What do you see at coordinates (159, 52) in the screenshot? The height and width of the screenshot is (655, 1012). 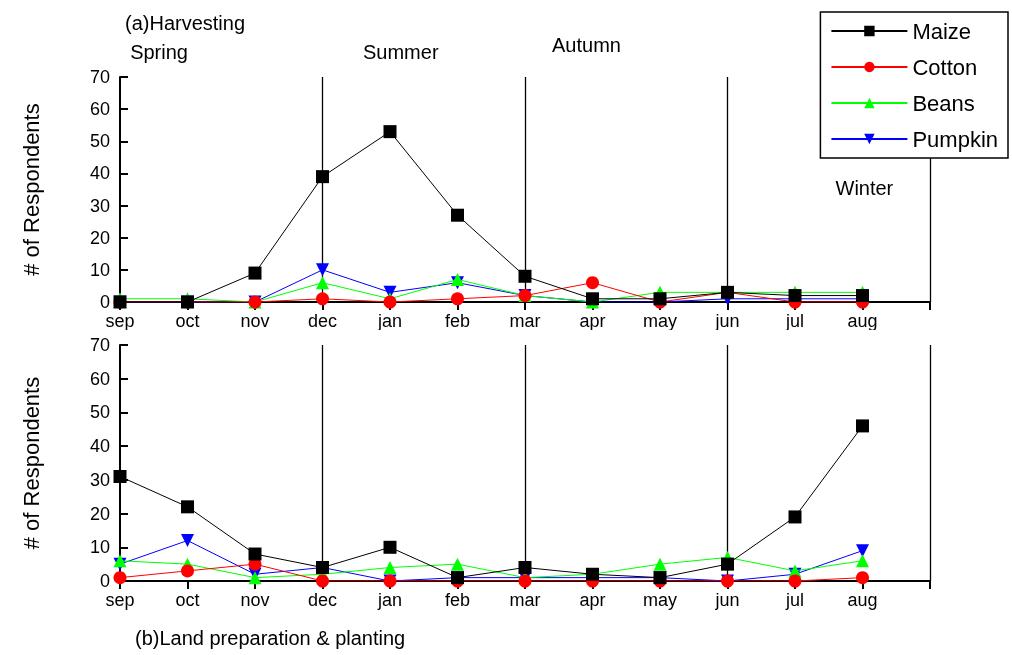 I see `text: Spring` at bounding box center [159, 52].